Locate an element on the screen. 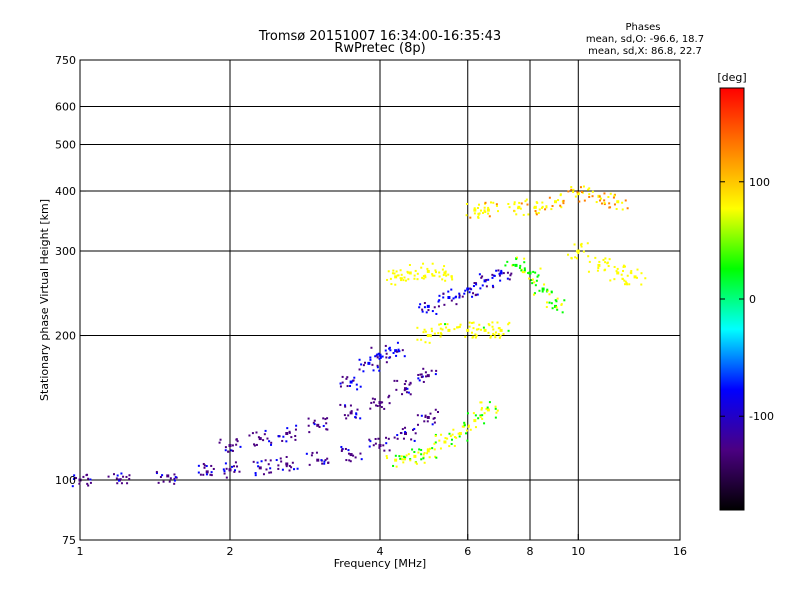 The height and width of the screenshot is (600, 800). y-tick-label: 750 is located at coordinates (65, 60).